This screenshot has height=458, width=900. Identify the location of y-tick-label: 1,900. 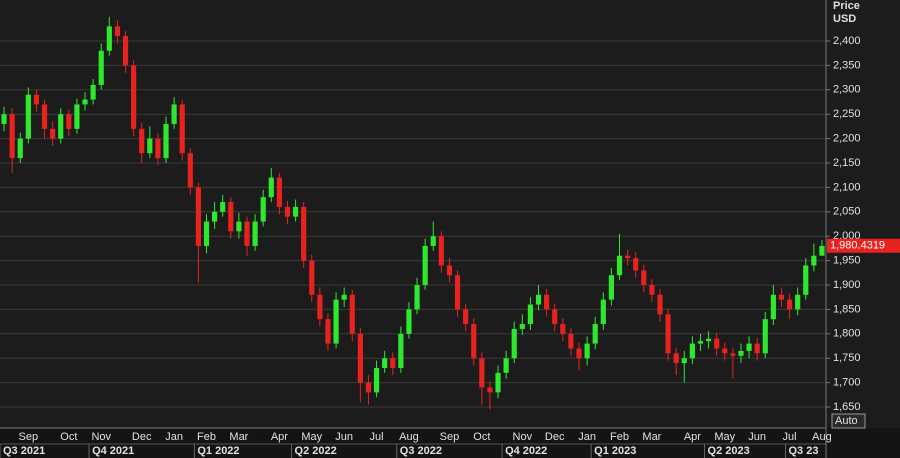
(847, 285).